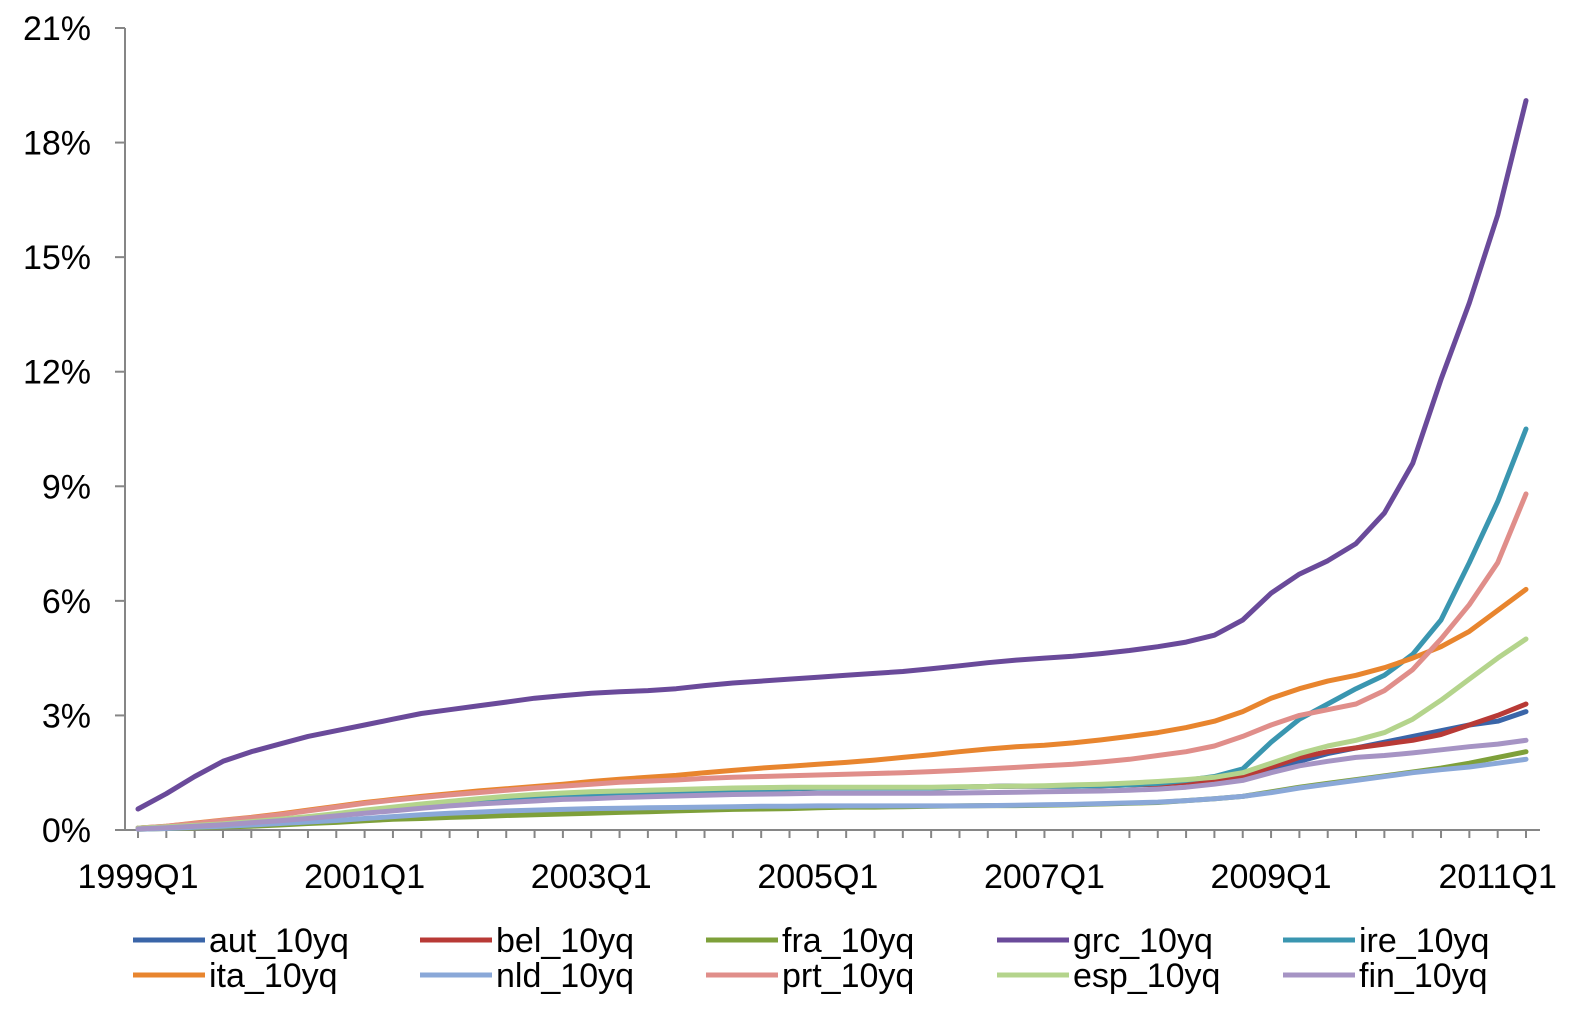  I want to click on x-tick-label: 2001Q1, so click(364, 877).